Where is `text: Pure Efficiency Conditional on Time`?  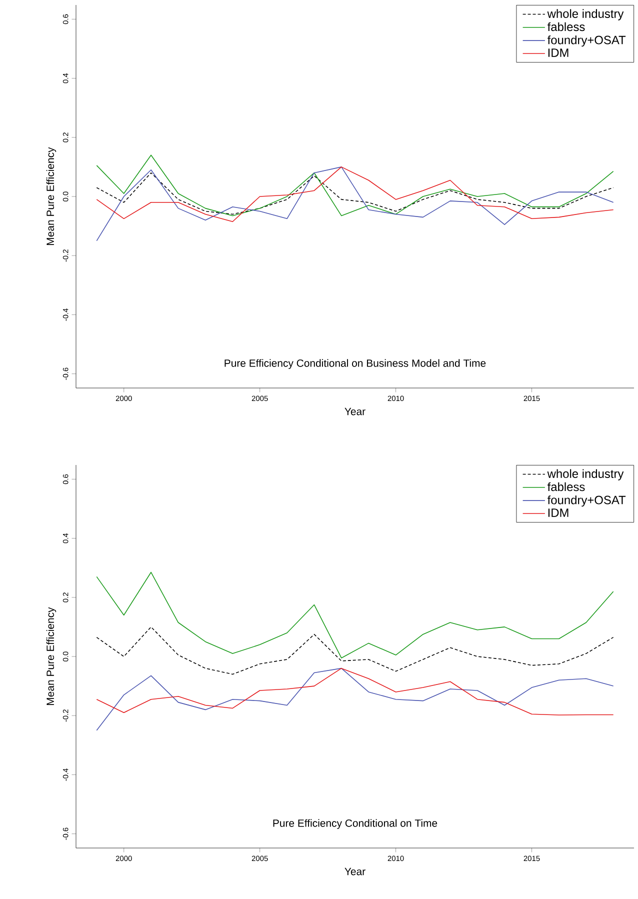
text: Pure Efficiency Conditional on Time is located at coordinates (355, 824).